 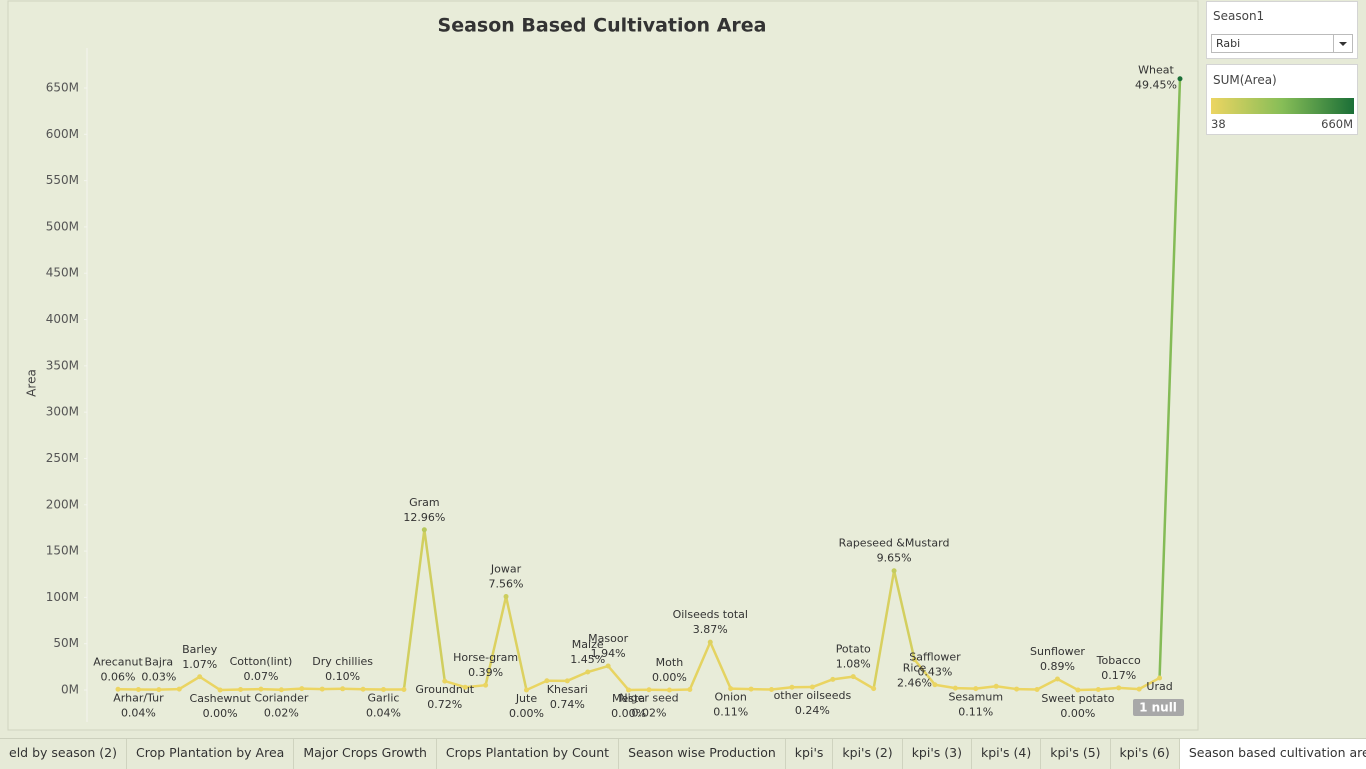 I want to click on filter-value: Rabi, so click(x=1228, y=43).